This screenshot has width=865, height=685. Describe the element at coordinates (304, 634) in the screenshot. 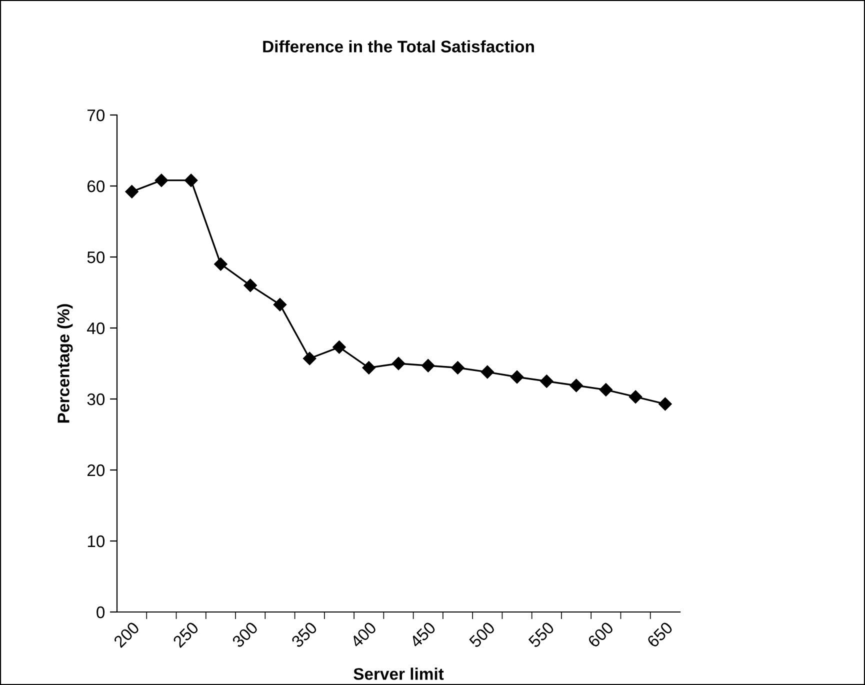

I see `x-tick-label: 350` at that location.